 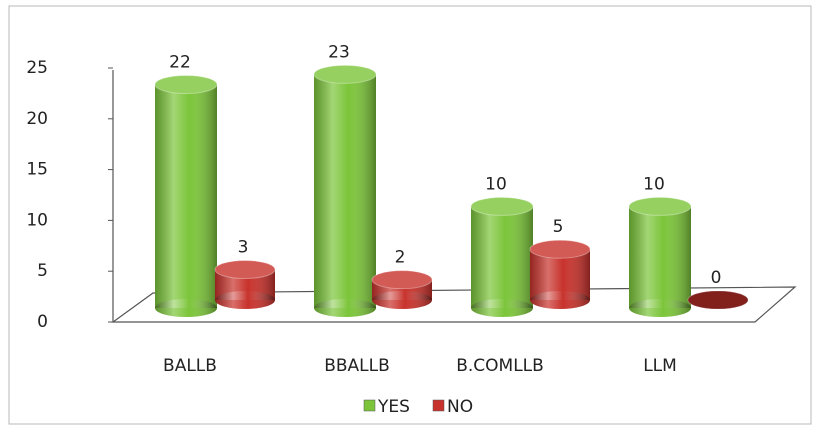 What do you see at coordinates (357, 366) in the screenshot?
I see `x-tick-label: BBALLB` at bounding box center [357, 366].